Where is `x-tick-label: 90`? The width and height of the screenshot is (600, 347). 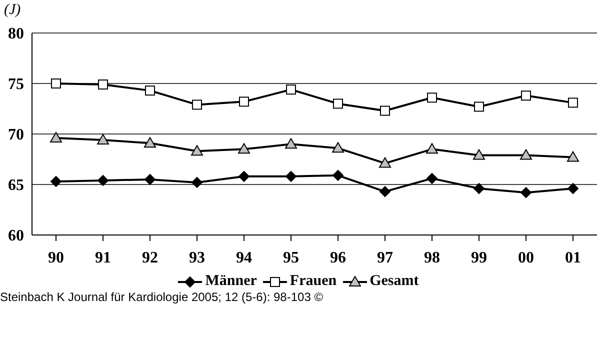
x-tick-label: 90 is located at coordinates (56, 257).